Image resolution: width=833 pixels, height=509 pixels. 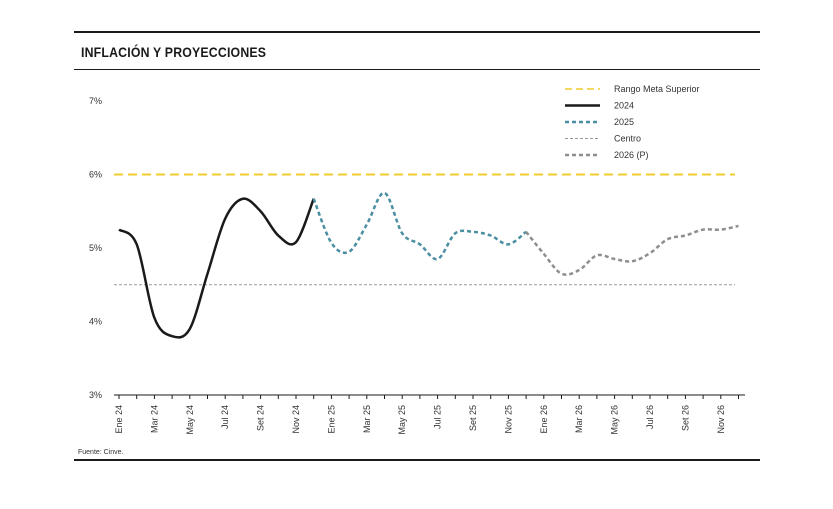 What do you see at coordinates (95, 101) in the screenshot?
I see `y-tick-label: 7%` at bounding box center [95, 101].